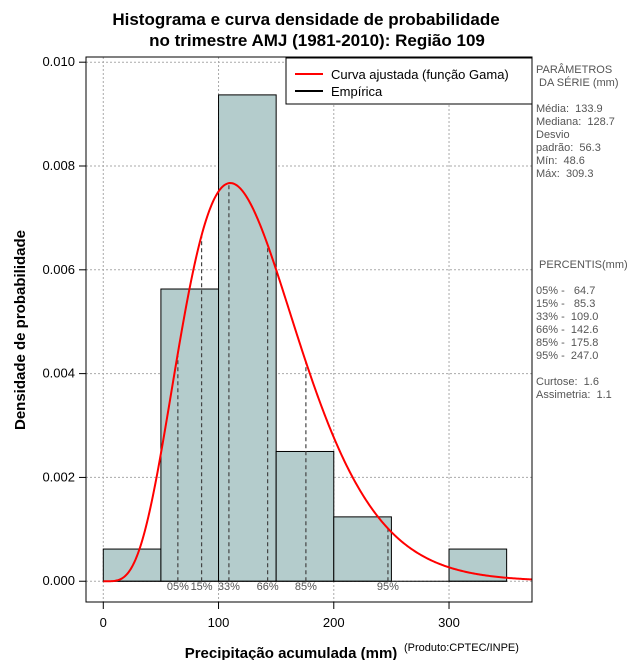 This screenshot has width=640, height=660. What do you see at coordinates (334, 622) in the screenshot?
I see `x-tick-label: 200` at bounding box center [334, 622].